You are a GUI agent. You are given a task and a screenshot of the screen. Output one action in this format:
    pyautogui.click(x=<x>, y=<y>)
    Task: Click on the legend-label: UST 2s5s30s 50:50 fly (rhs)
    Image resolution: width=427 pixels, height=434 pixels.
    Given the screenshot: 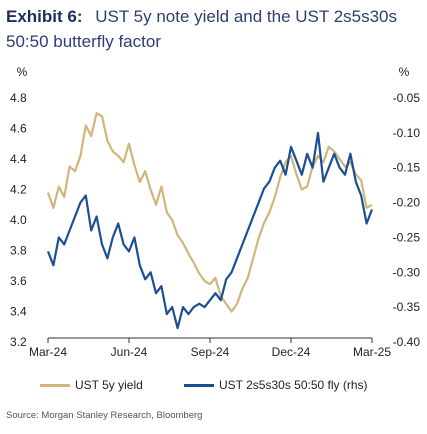 What is the action you would take?
    pyautogui.click(x=293, y=385)
    